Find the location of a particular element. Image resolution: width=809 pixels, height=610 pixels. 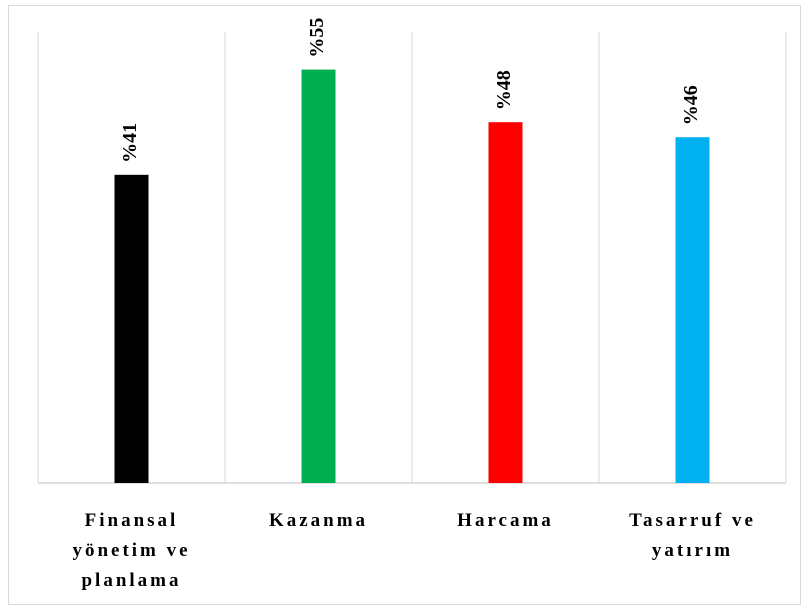

value-label: %55 is located at coordinates (317, 38).